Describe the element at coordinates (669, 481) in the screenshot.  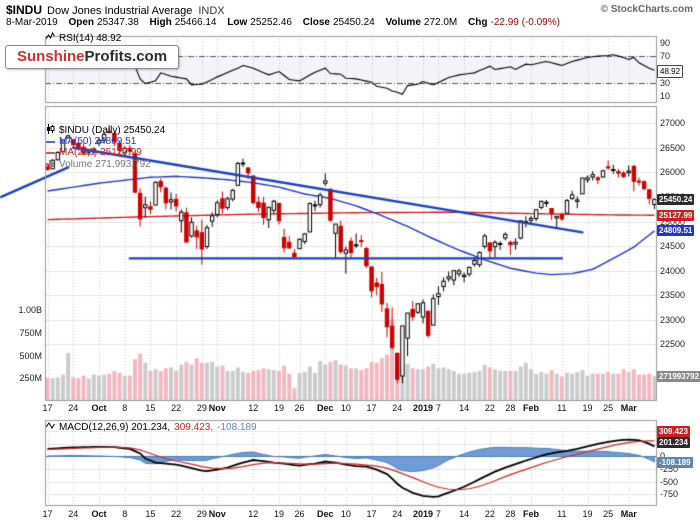
I see `macd-axis-tick: -500` at that location.